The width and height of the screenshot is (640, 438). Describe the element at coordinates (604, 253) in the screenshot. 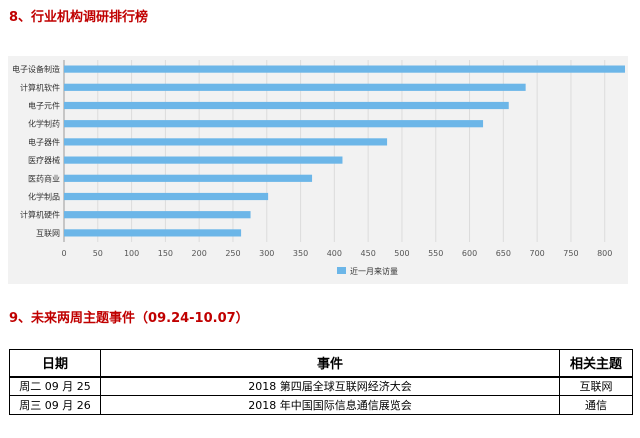

I see `x-tick-label: 800` at that location.